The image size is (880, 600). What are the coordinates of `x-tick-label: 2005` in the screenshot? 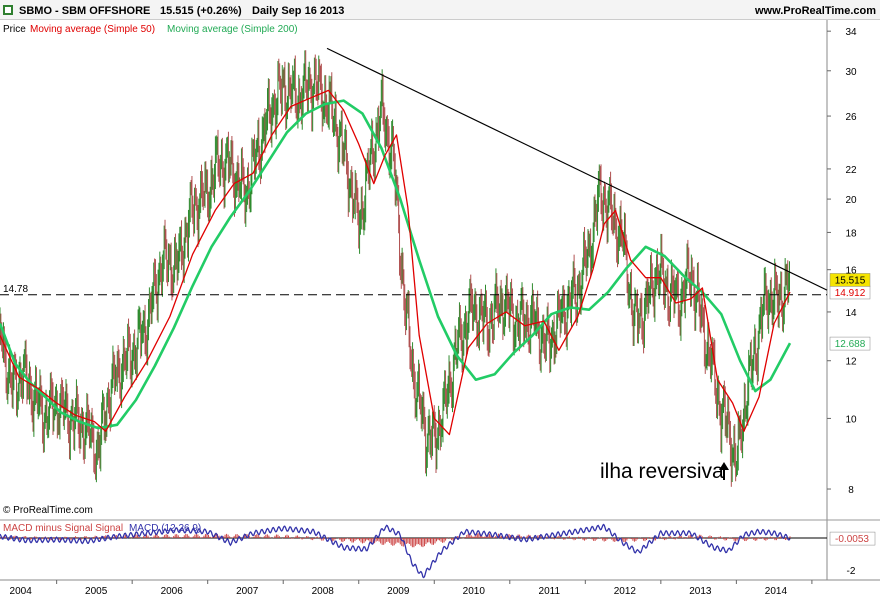 It's located at (96, 591).